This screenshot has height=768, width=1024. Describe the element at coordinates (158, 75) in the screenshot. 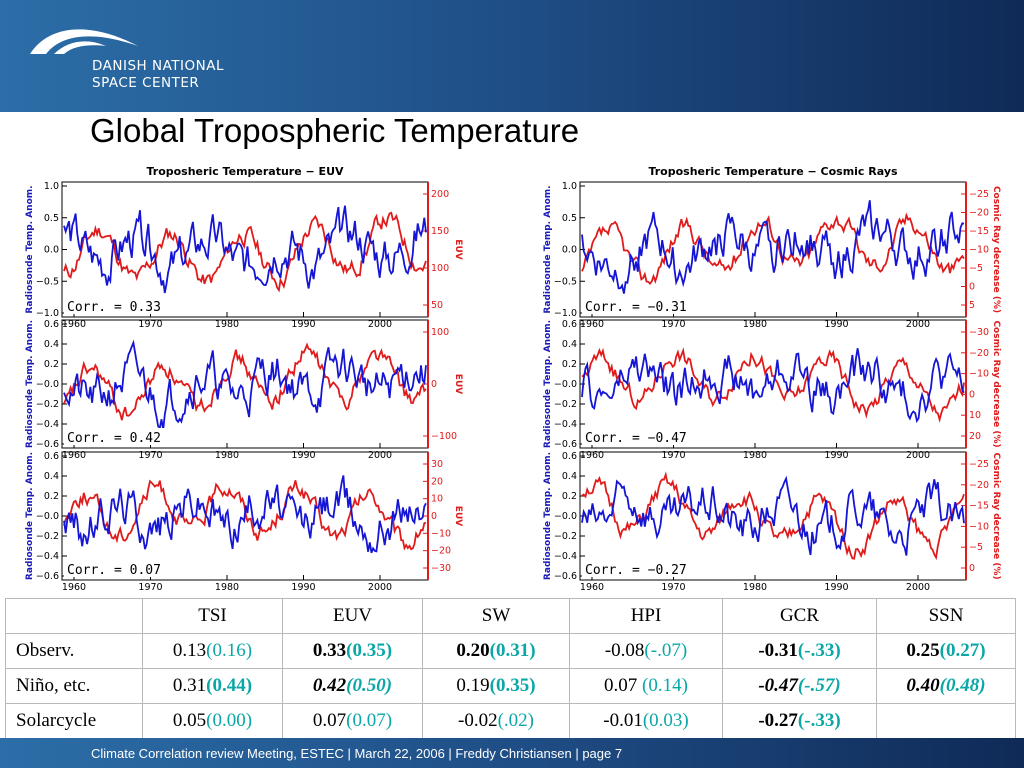

I see `org-name: DANISH NATIONAL SPACE CENTER` at that location.